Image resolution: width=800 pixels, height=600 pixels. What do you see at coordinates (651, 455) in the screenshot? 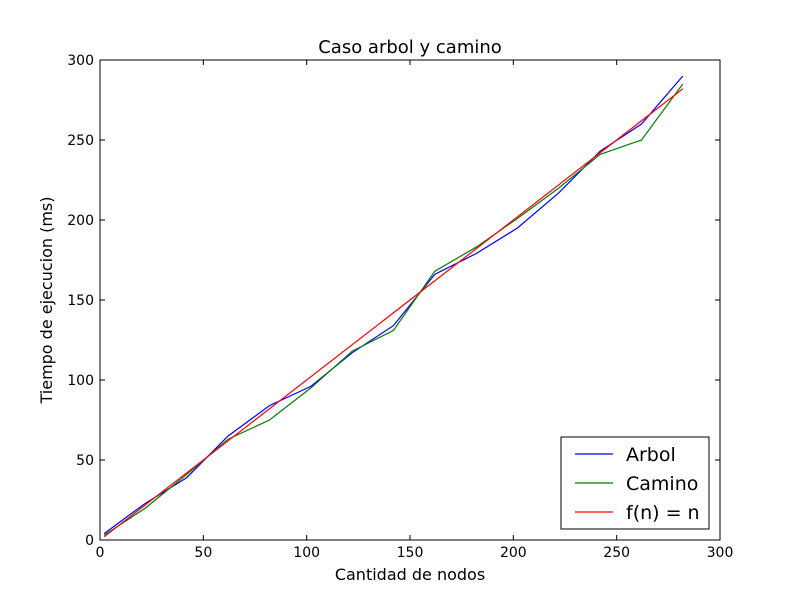
I see `legend-label-0: Arbol` at bounding box center [651, 455].